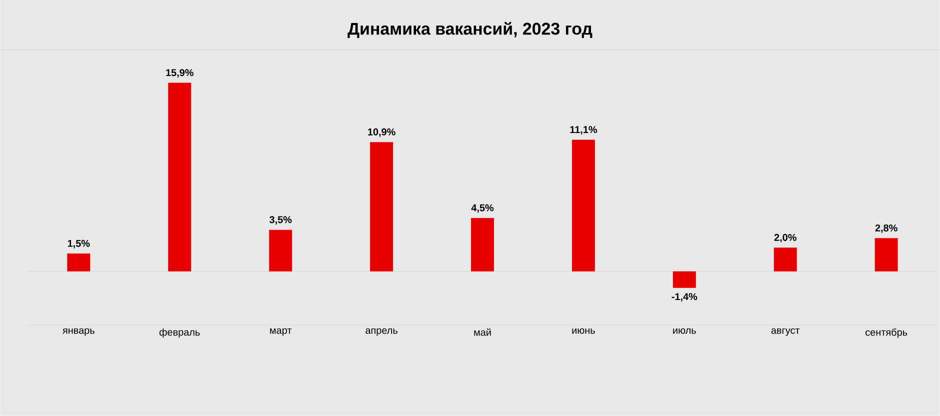 This screenshot has height=416, width=940. Describe the element at coordinates (180, 333) in the screenshot. I see `x-tick-label: февраль` at that location.